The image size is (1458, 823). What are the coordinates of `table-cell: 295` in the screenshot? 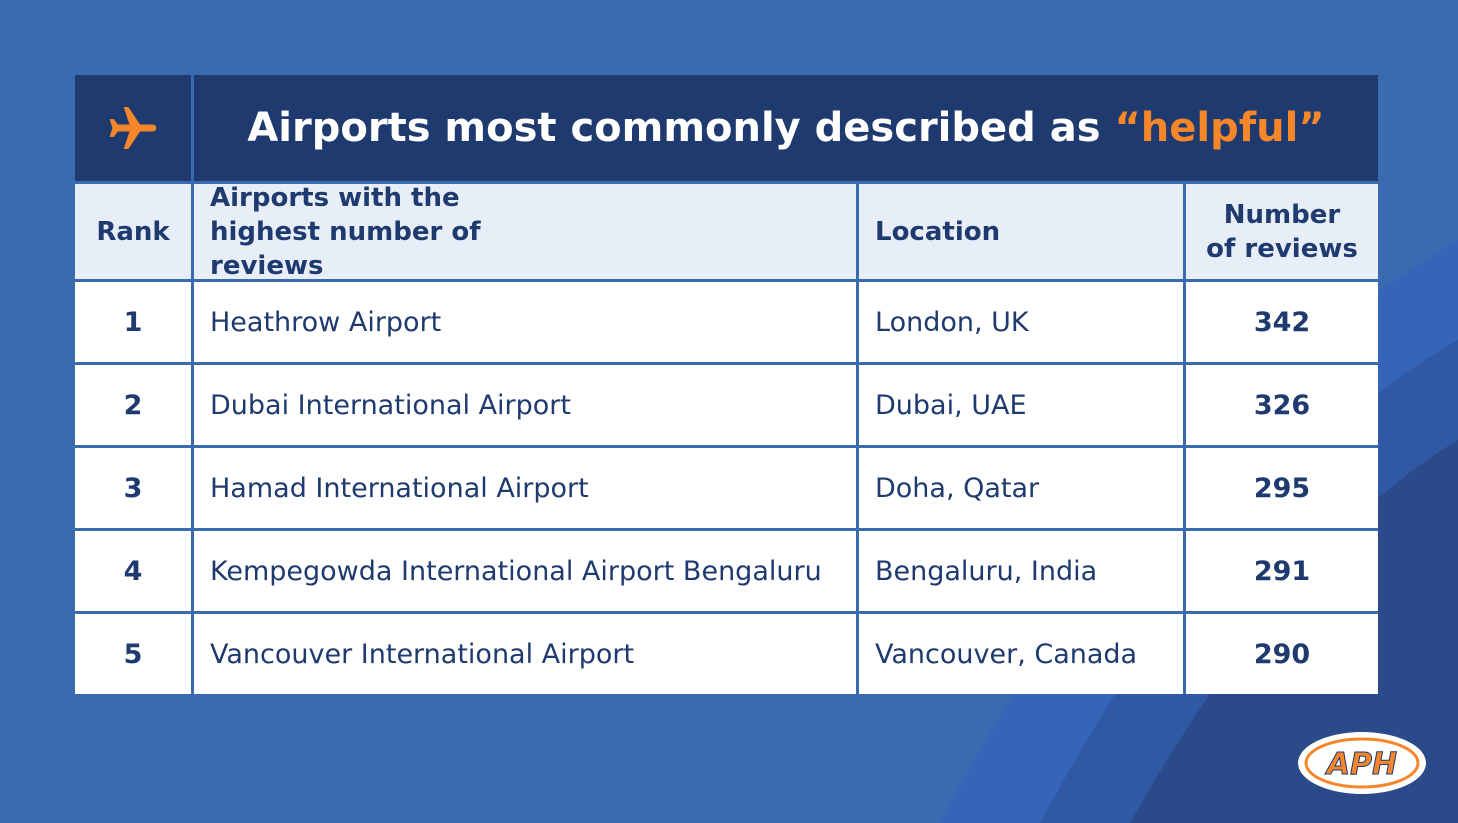 It's located at (1282, 488).